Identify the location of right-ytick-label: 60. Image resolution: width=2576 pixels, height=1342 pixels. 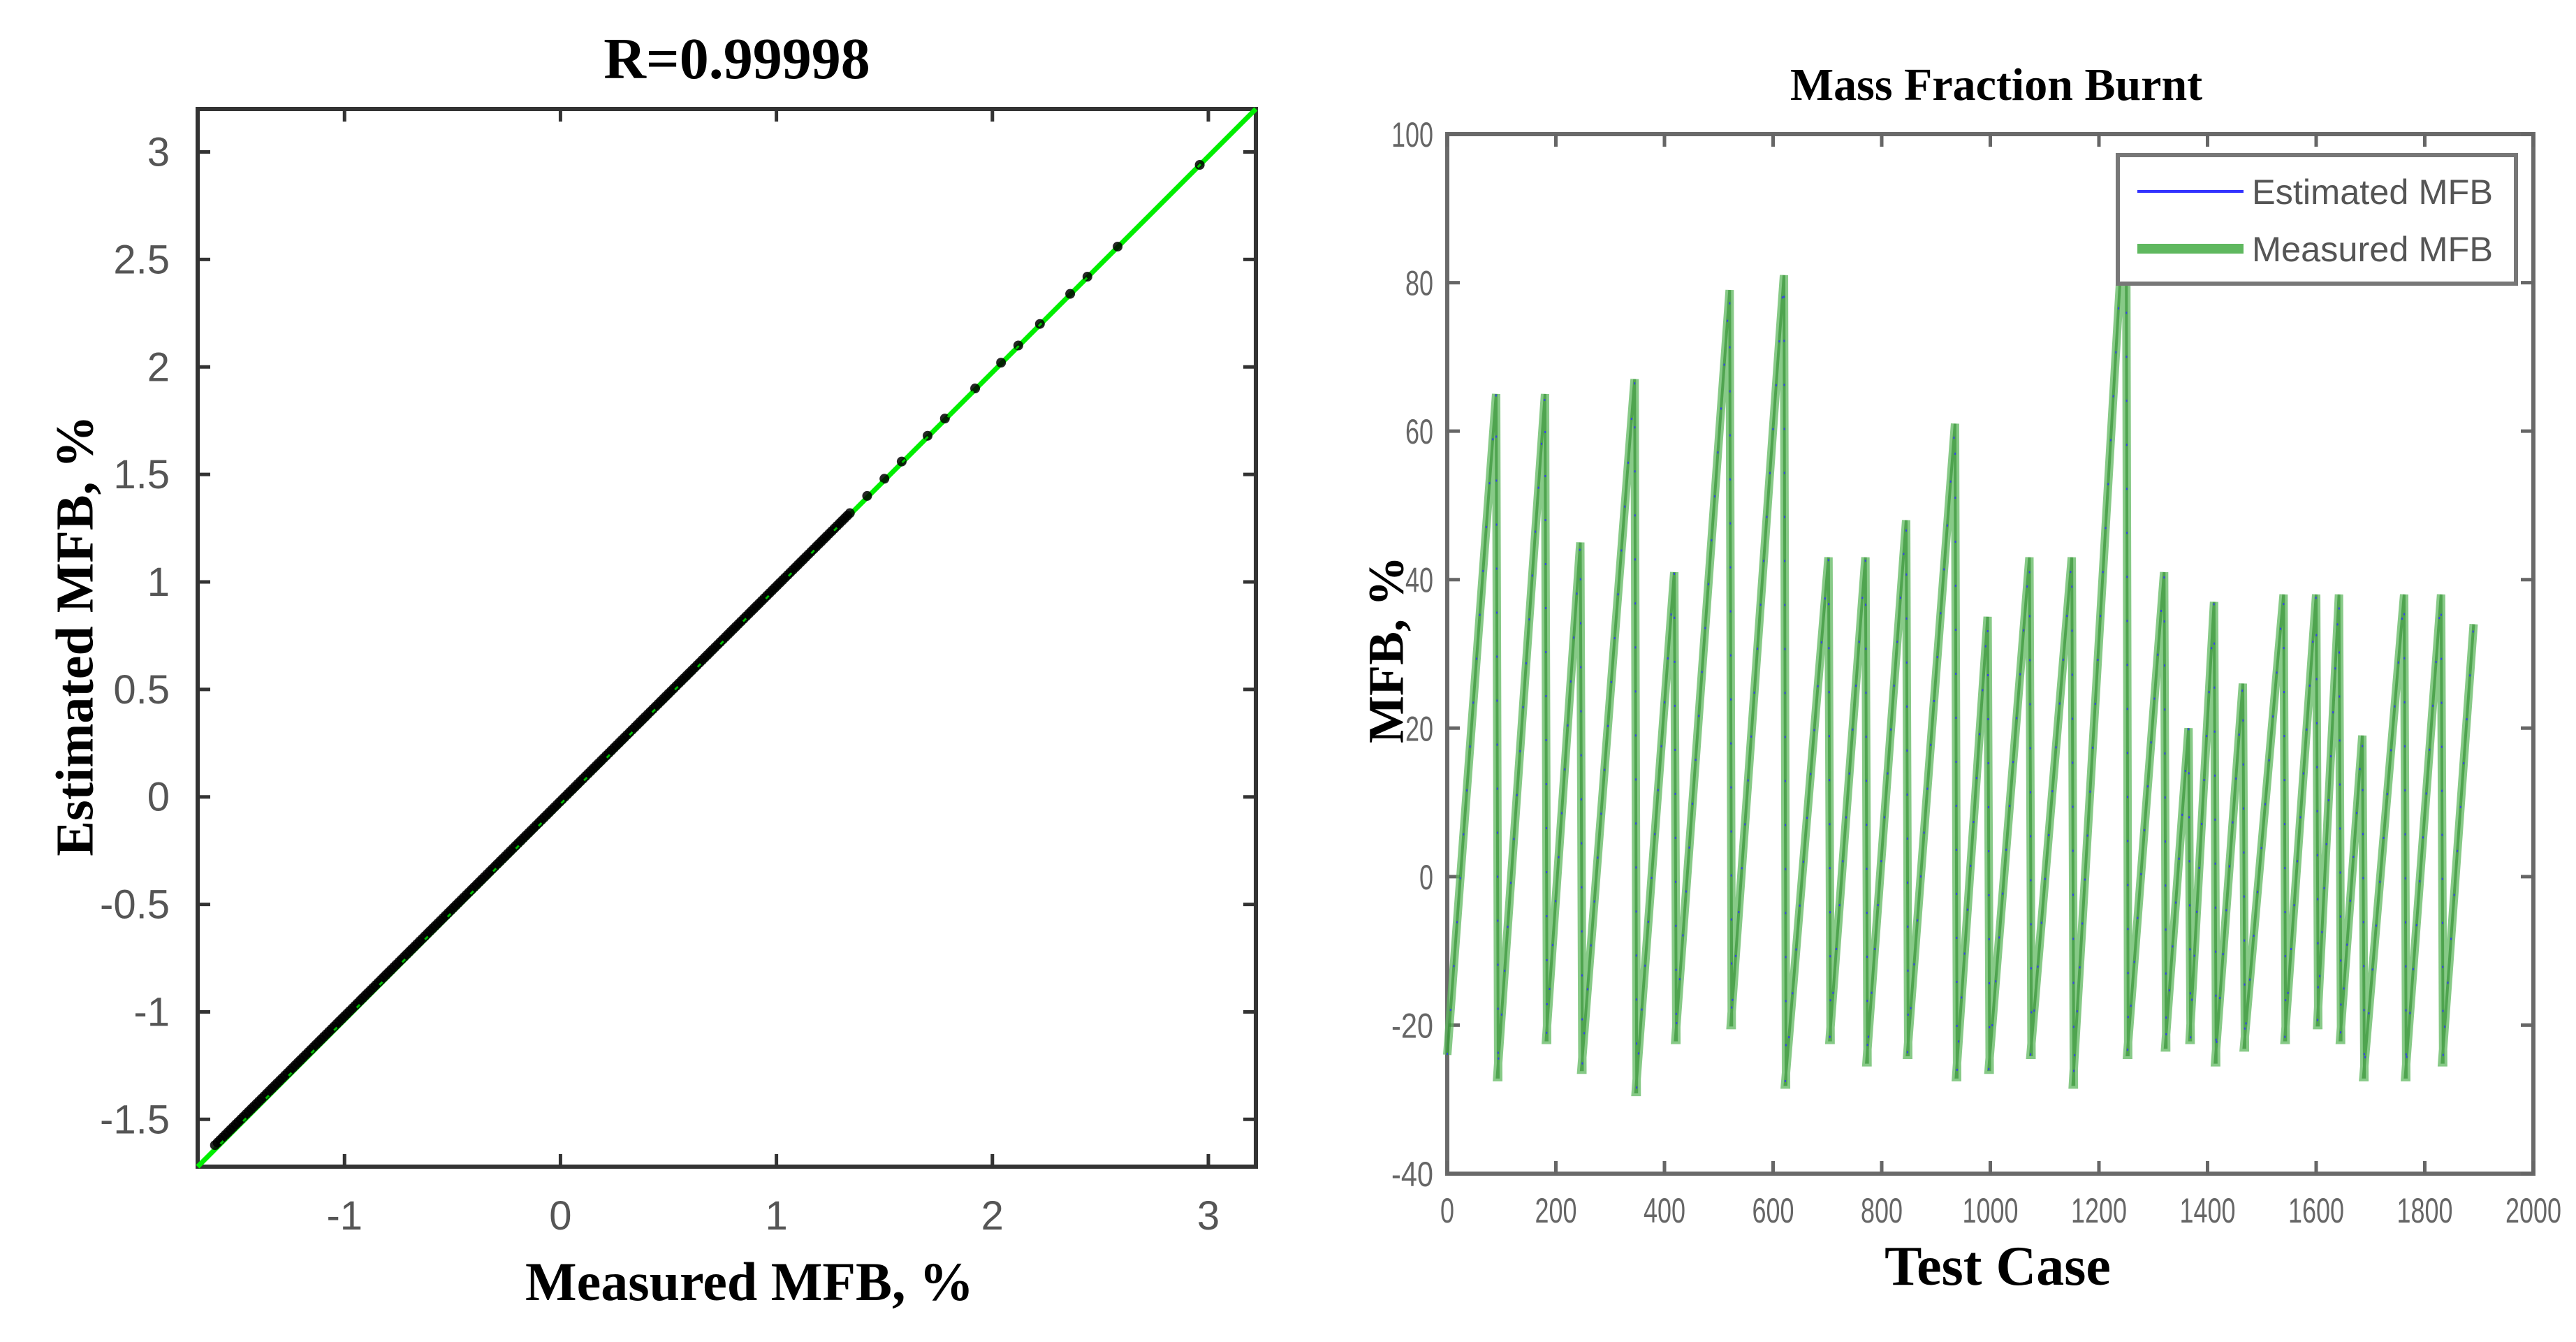
(1419, 431).